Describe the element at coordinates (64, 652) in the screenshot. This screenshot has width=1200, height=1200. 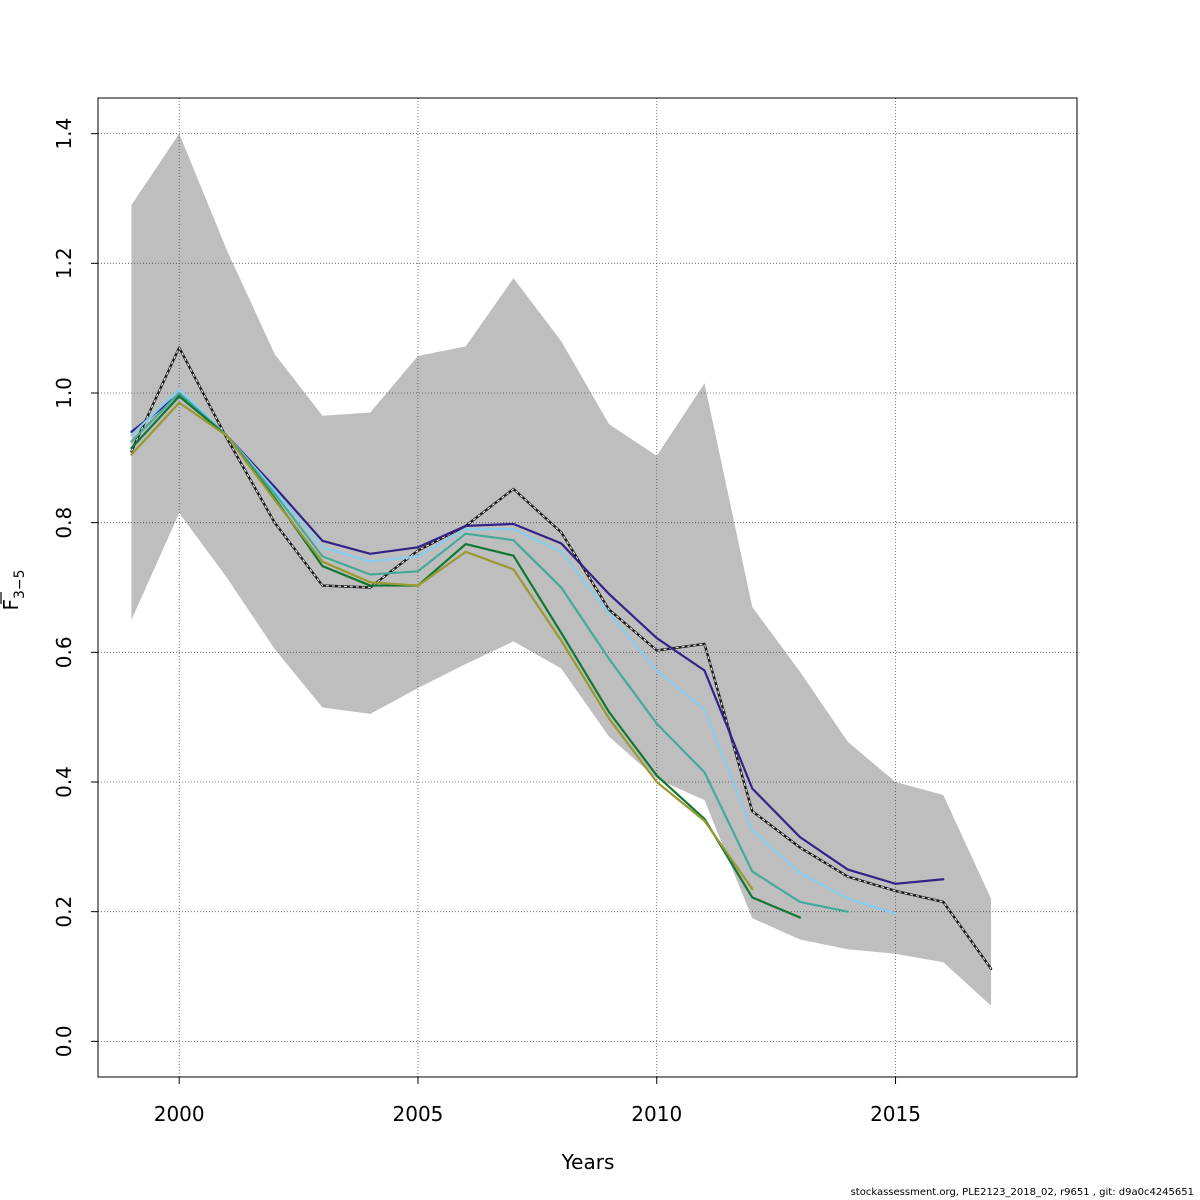
I see `y-tick-label: 0.6` at that location.